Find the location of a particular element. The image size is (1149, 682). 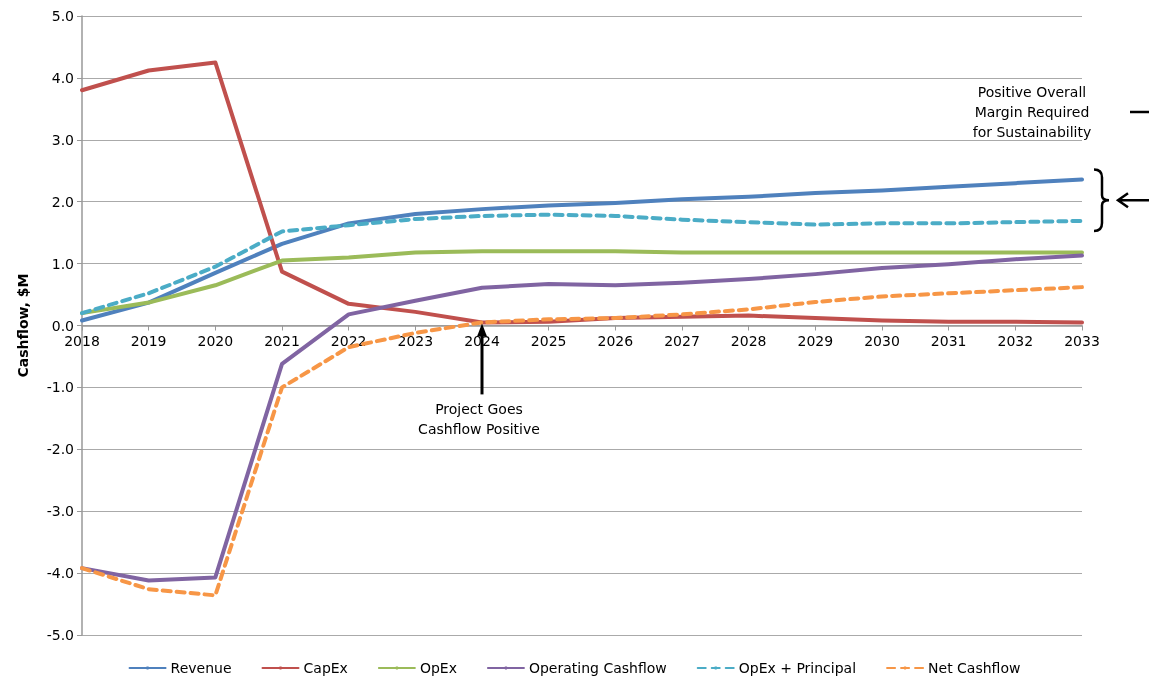

y-tick-label: 4.0 is located at coordinates (62, 77).